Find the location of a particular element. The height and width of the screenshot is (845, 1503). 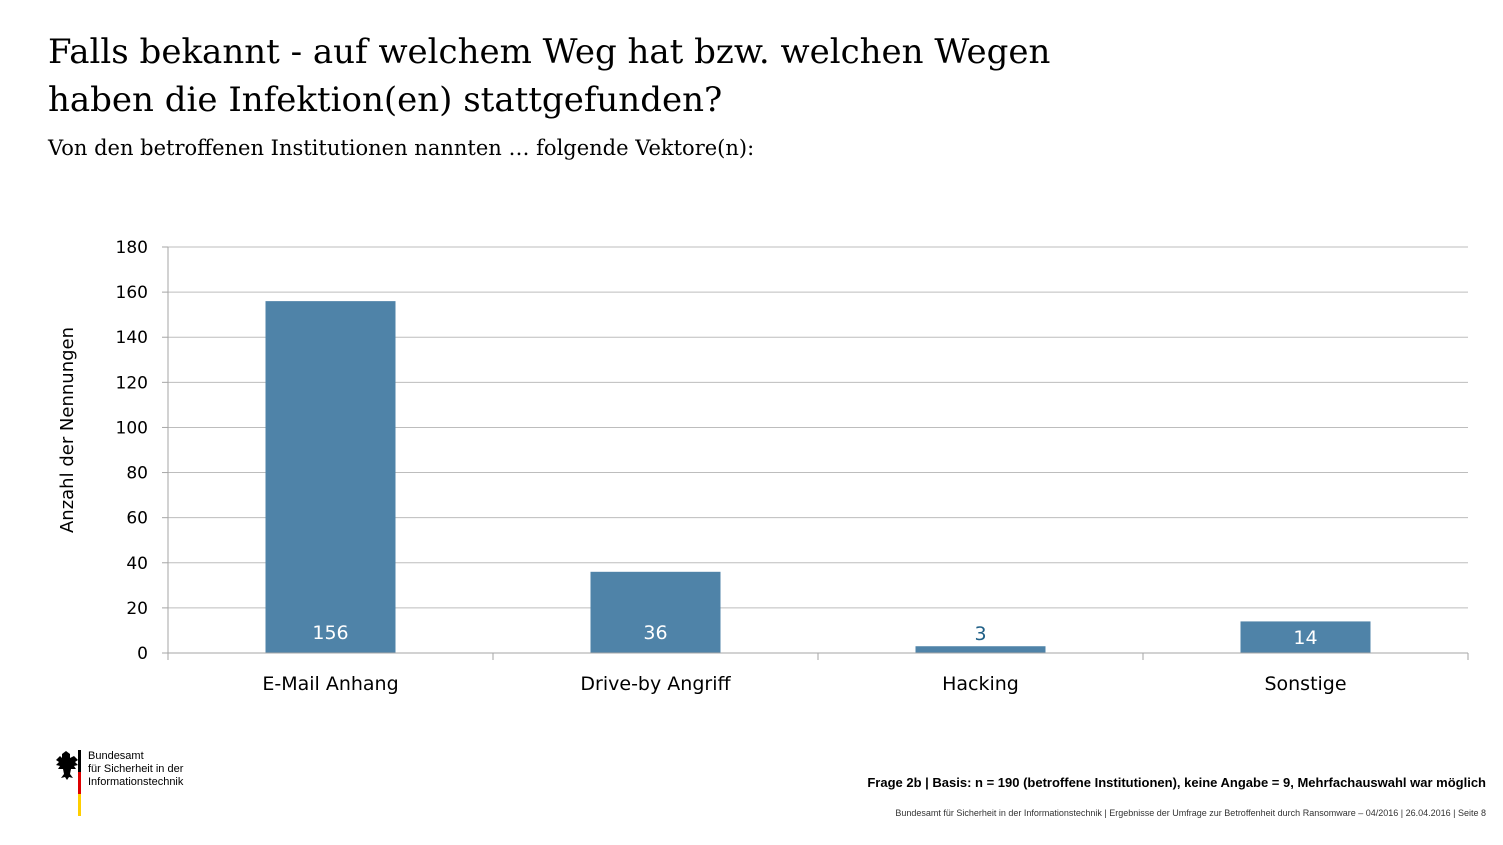

y-axis-title: Anzahl der Nennungen is located at coordinates (67, 430).